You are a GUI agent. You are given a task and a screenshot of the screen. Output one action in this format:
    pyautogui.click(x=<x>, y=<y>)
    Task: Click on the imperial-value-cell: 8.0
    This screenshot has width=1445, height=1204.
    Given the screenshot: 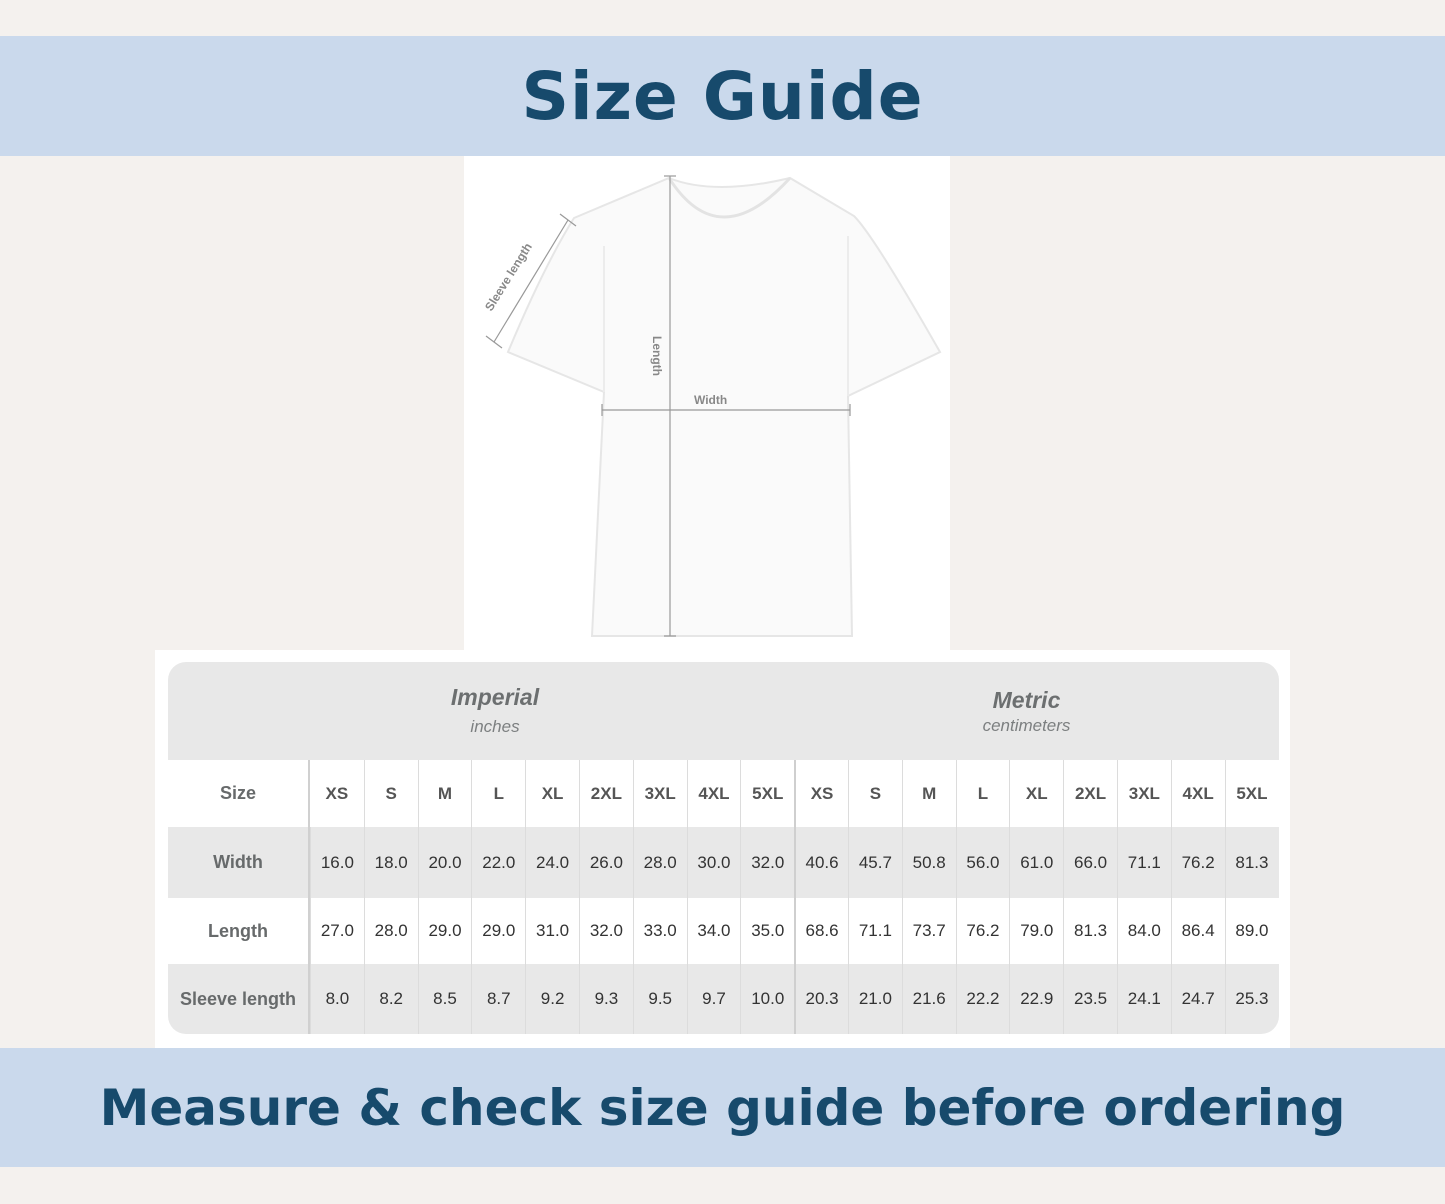 What is the action you would take?
    pyautogui.click(x=337, y=999)
    